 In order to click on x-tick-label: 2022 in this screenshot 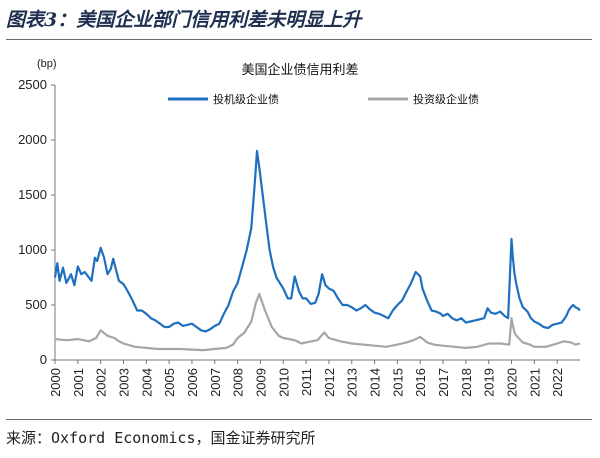, I will do `click(557, 382)`.